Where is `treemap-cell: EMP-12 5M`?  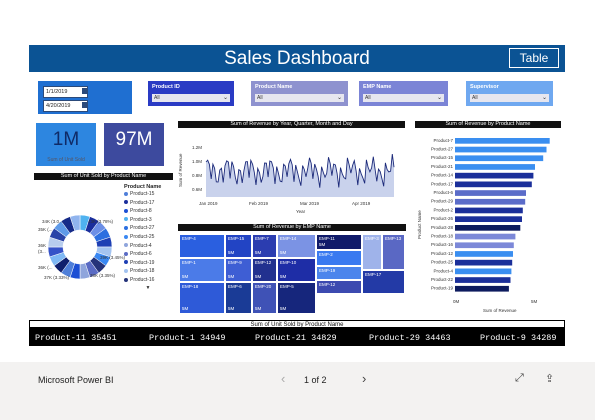
treemap-cell: EMP-12 5M is located at coordinates (264, 270).